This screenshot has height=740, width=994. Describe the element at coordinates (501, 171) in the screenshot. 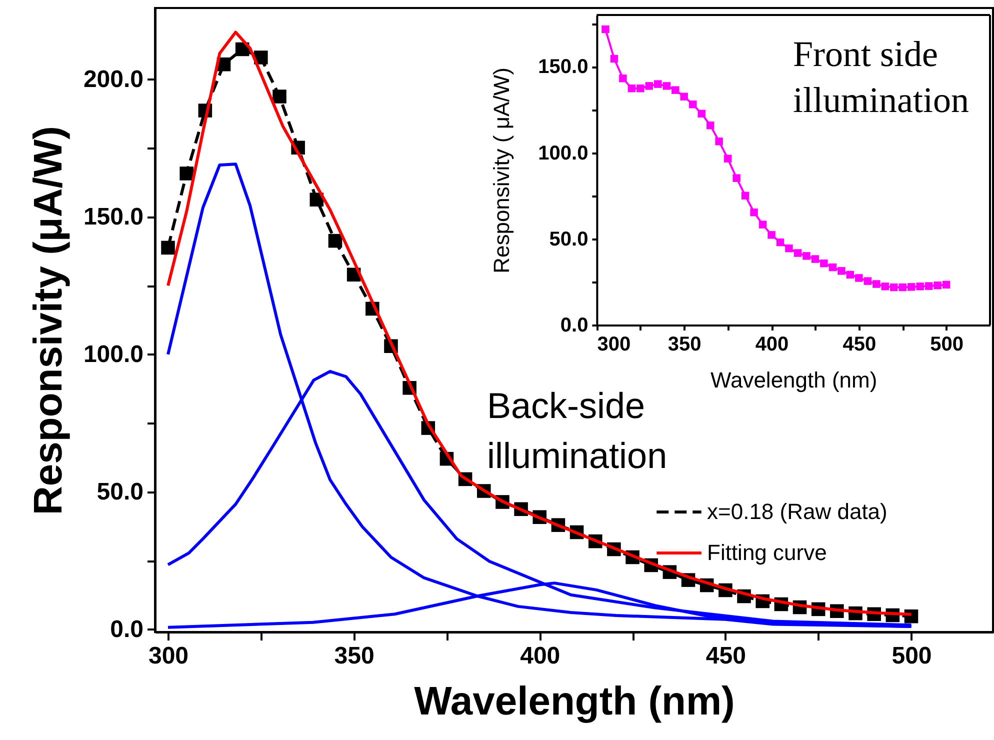

I see `y-axis-title: Responsivity ( μA/W)` at that location.